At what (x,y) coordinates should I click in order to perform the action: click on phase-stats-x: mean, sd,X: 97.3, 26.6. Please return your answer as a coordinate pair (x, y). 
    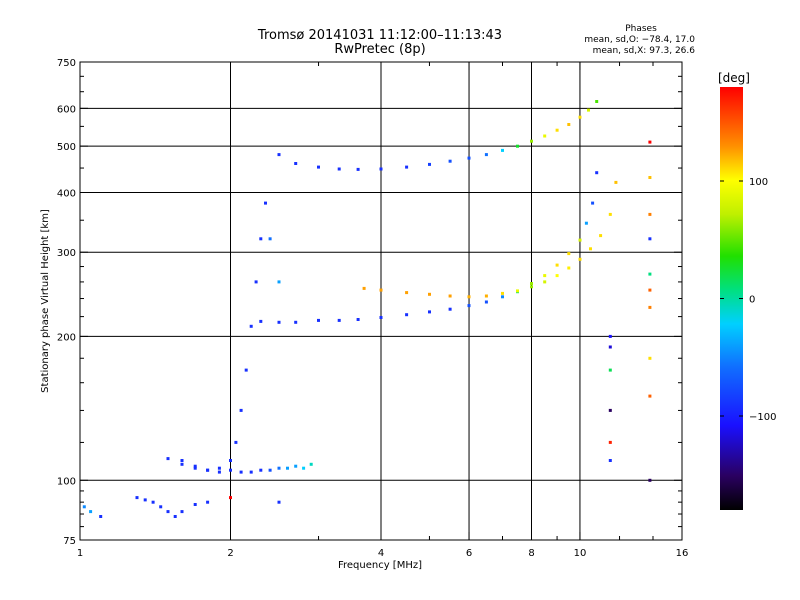
    Looking at the image, I should click on (644, 51).